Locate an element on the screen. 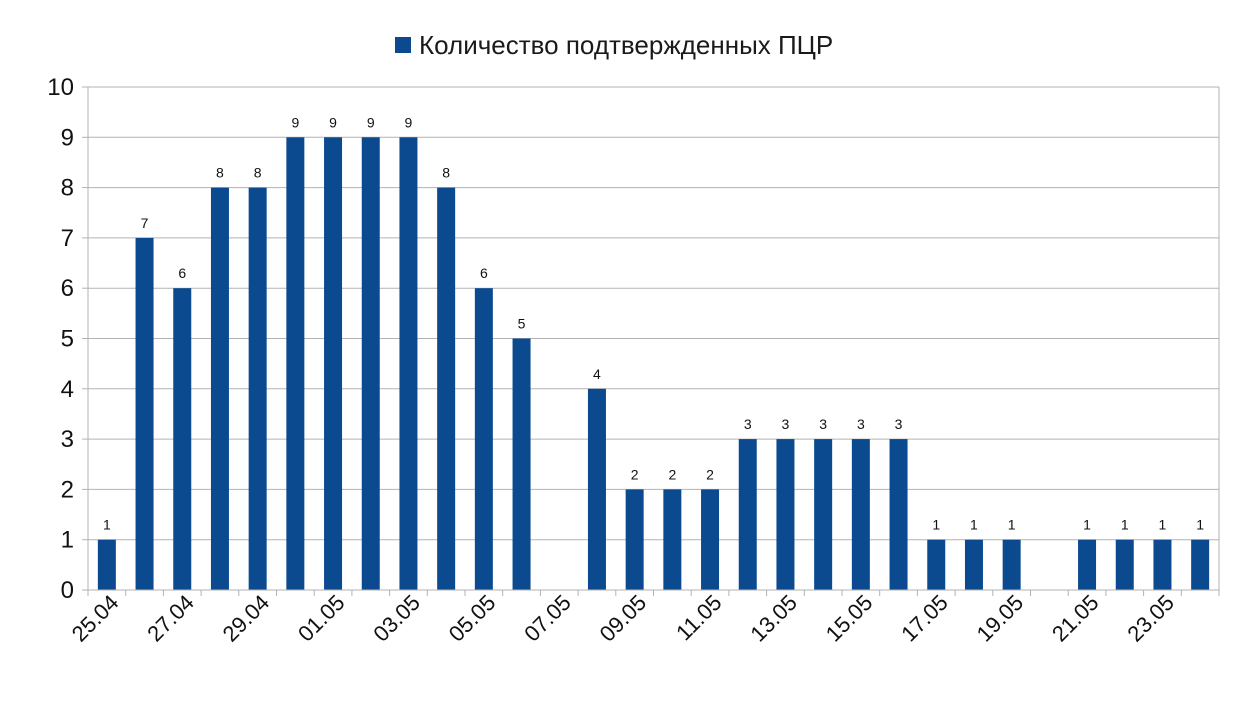 The image size is (1250, 706). x-tick-label: 19.05 is located at coordinates (1000, 618).